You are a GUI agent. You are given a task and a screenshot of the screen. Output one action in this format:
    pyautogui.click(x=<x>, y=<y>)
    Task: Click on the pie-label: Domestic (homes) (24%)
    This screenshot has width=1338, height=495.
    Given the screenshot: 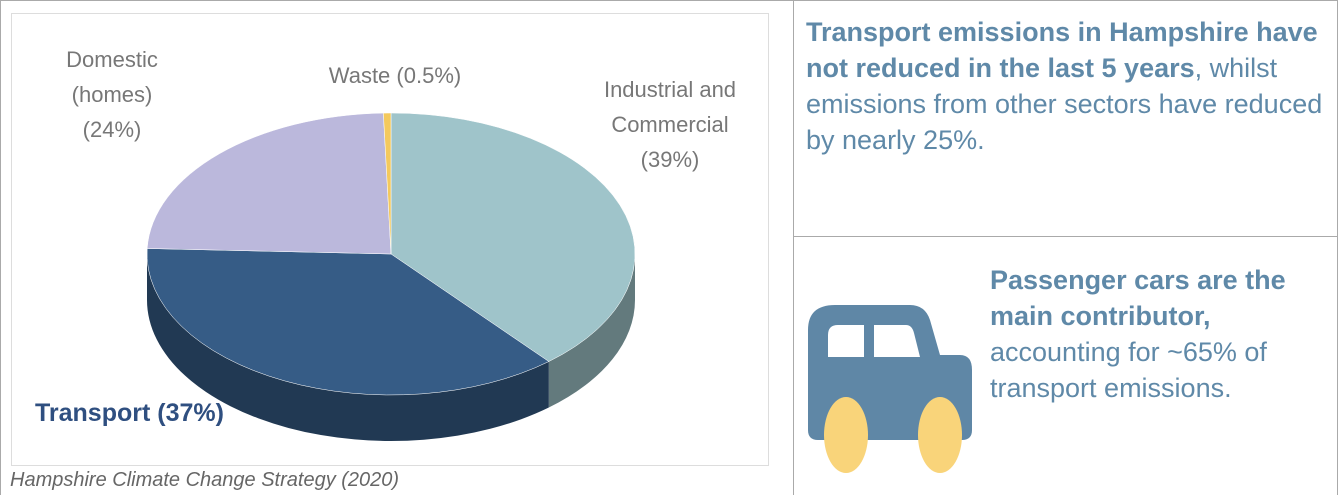 What is the action you would take?
    pyautogui.click(x=112, y=94)
    